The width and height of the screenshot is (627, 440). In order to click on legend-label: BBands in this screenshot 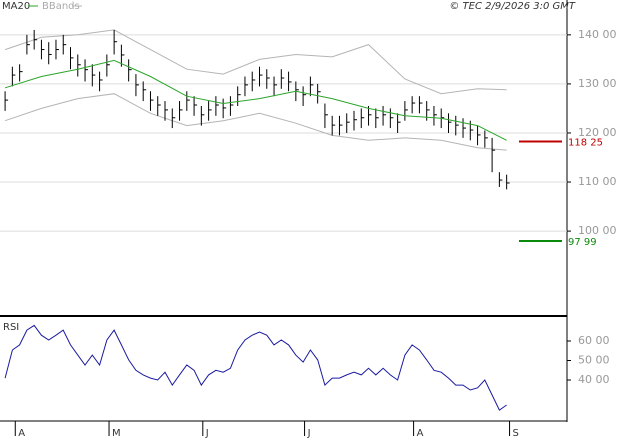, I will do `click(61, 6)`.